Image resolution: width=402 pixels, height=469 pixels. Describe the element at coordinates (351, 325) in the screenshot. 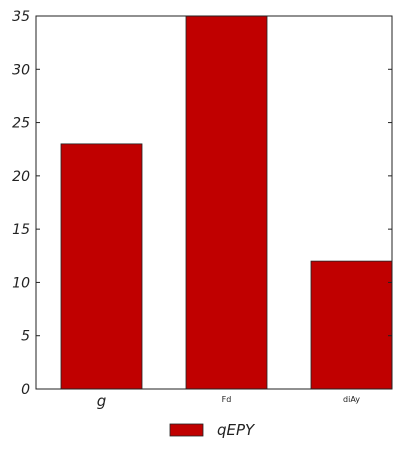

I see `bar-diAy` at that location.